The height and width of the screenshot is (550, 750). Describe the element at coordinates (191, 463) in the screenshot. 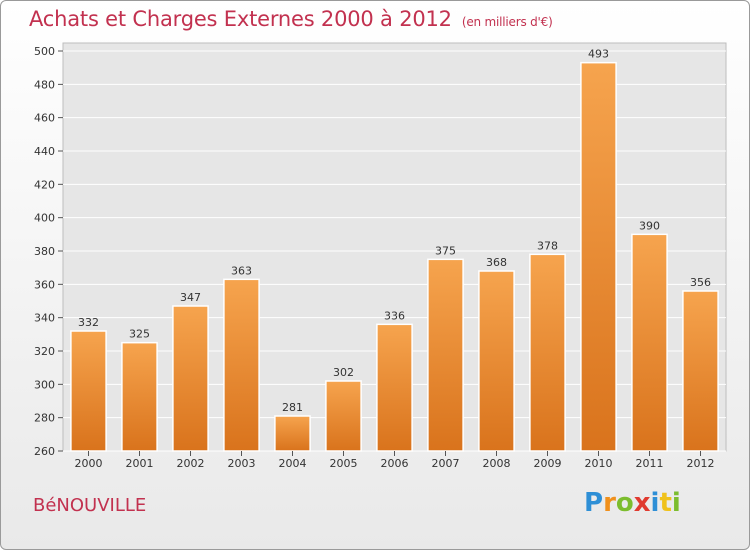

I see `x-tick-label: 2002` at that location.